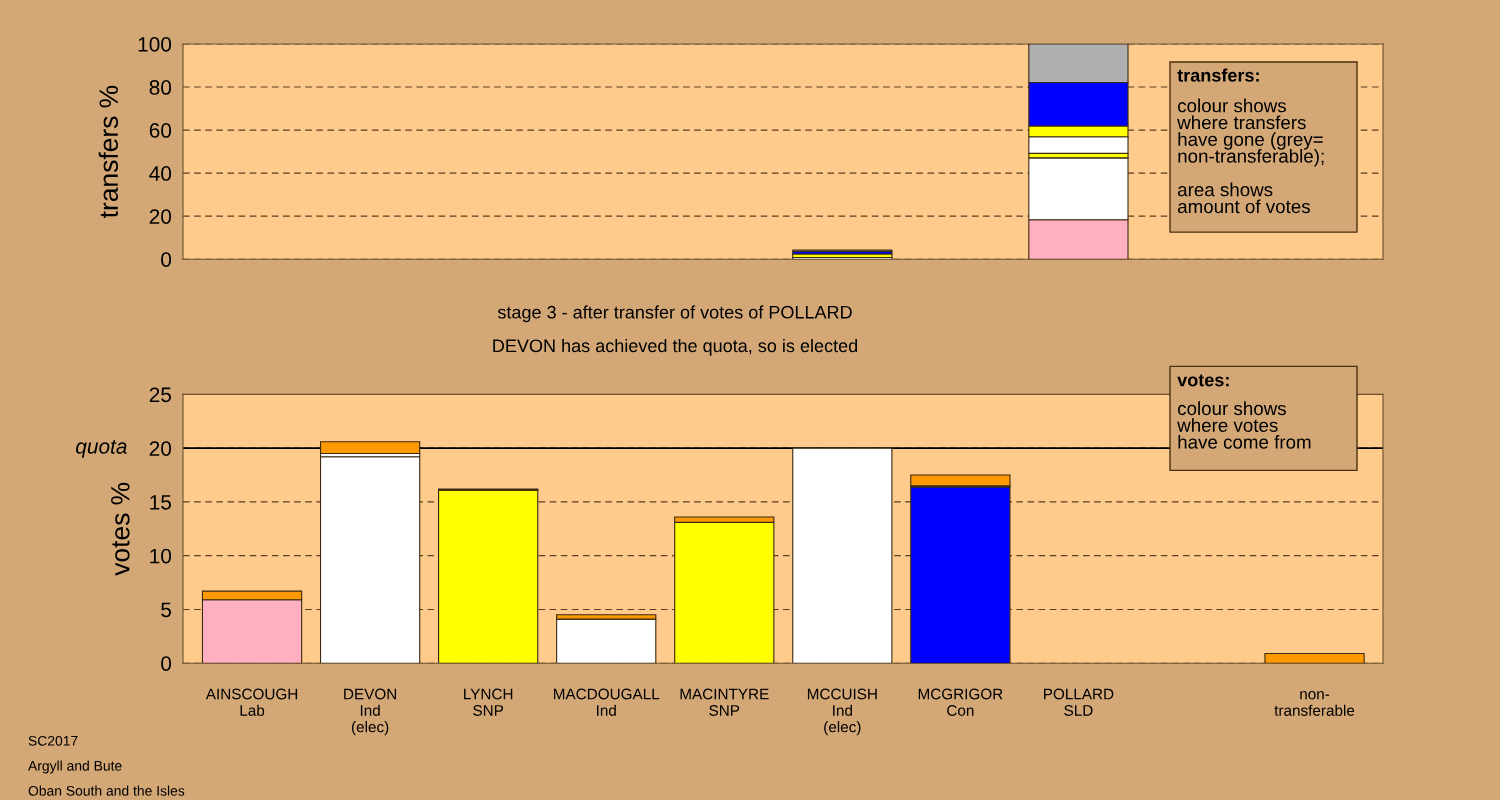 The image size is (1500, 800). What do you see at coordinates (108, 151) in the screenshot?
I see `y-axis-title: transfers %` at bounding box center [108, 151].